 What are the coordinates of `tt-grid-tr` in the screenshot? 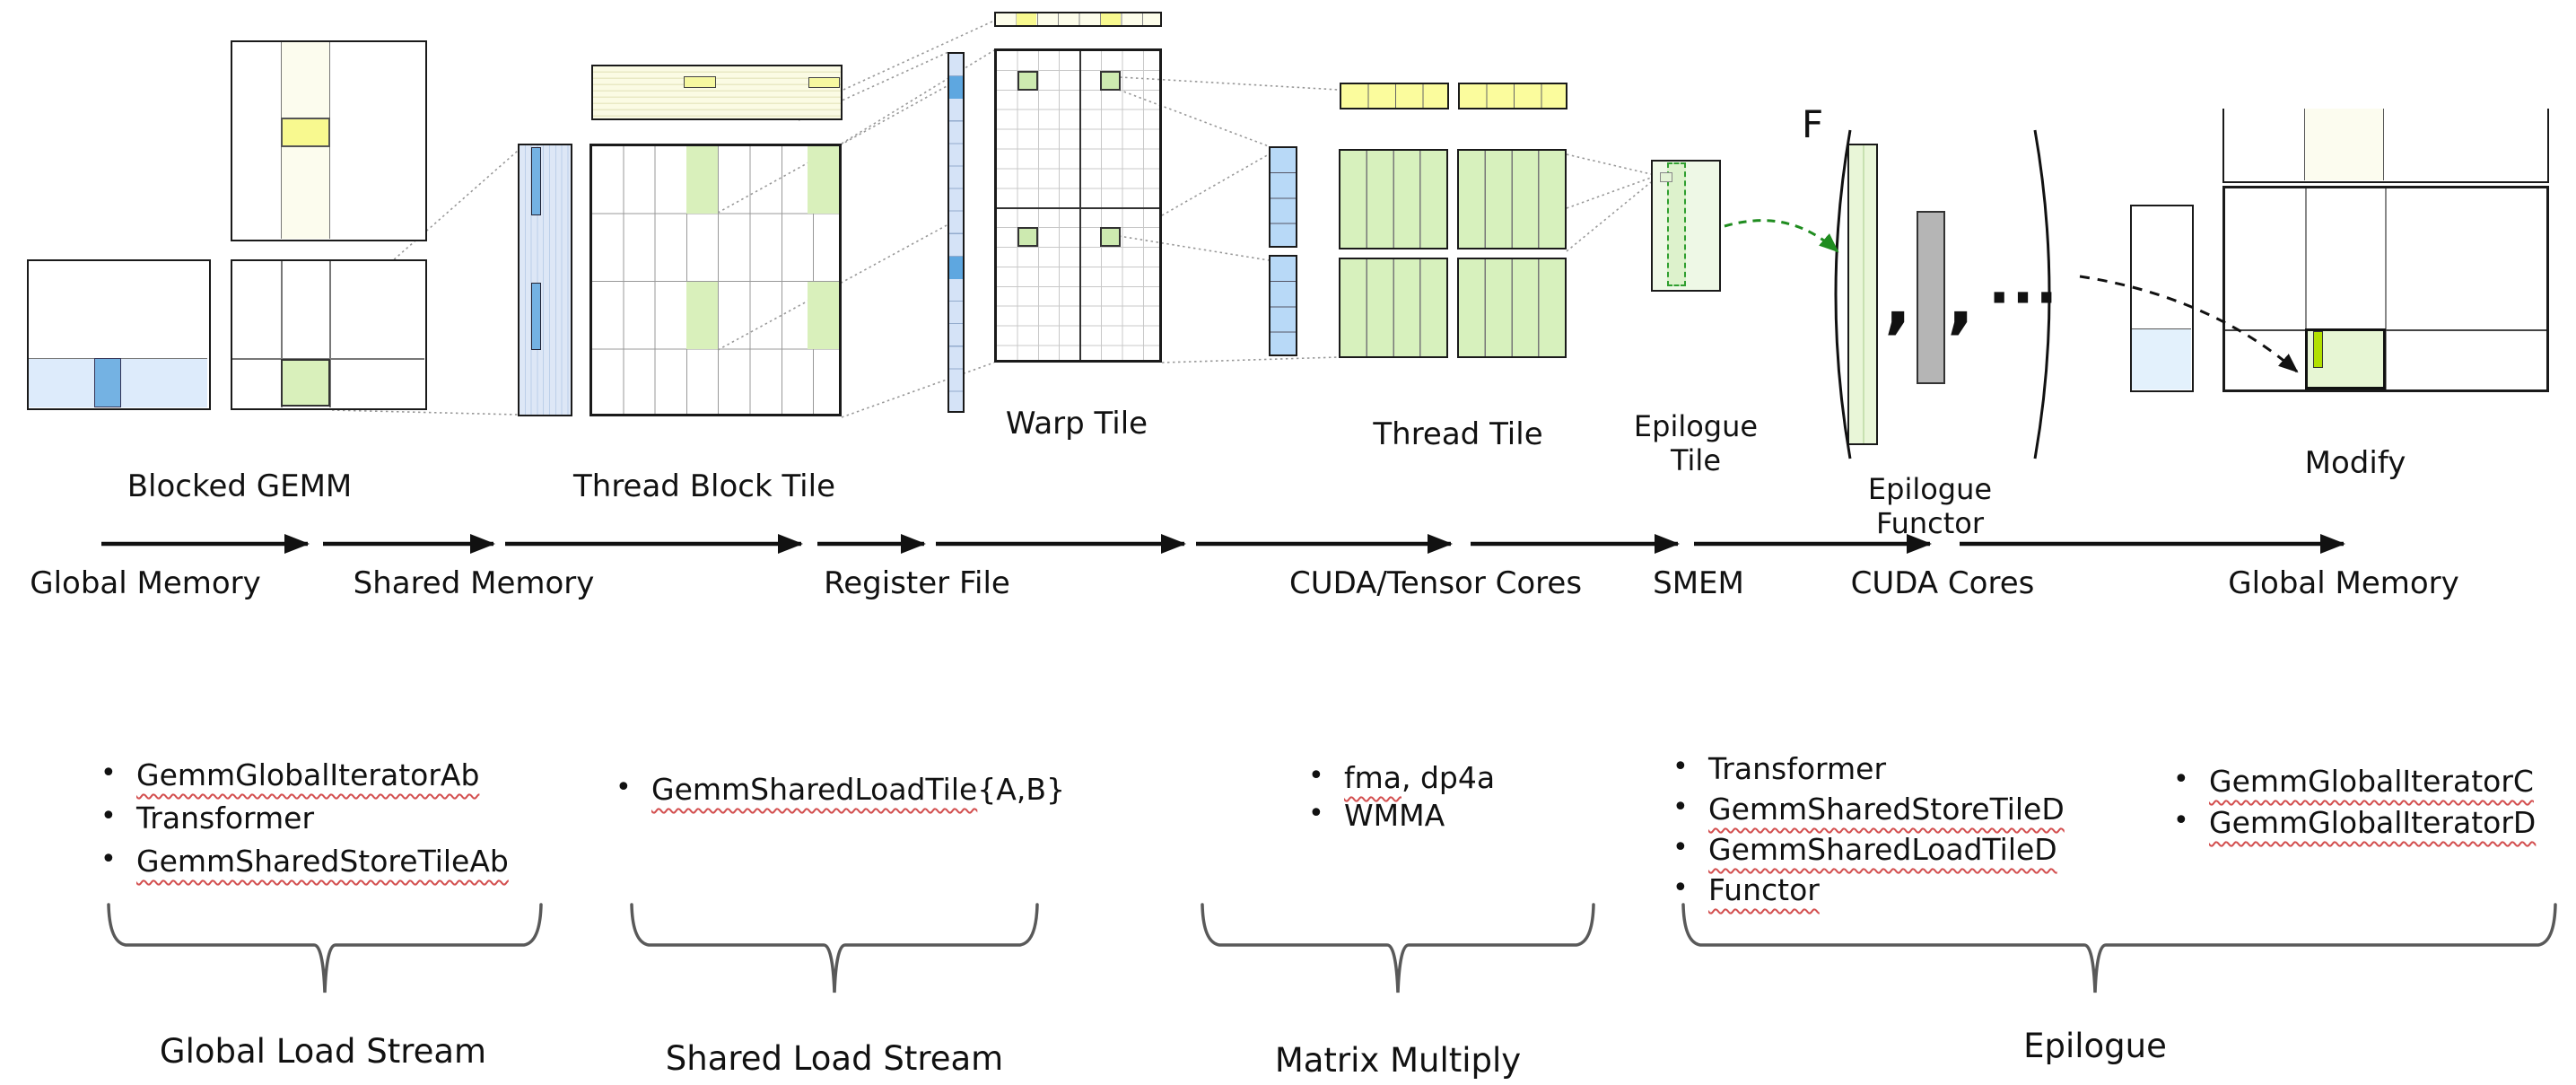 It's located at (1512, 199).